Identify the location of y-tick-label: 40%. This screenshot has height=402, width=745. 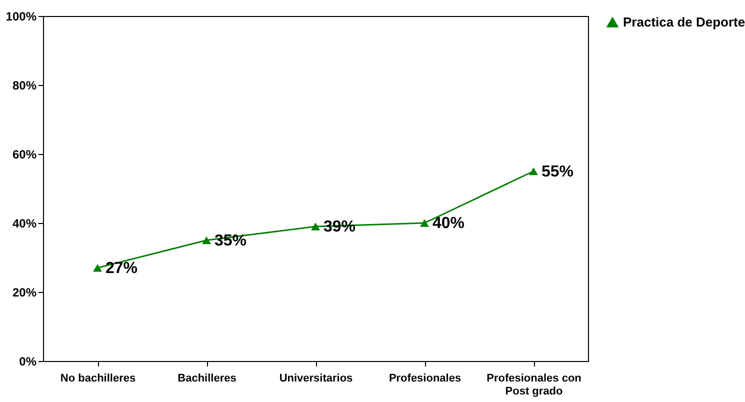
(24, 223).